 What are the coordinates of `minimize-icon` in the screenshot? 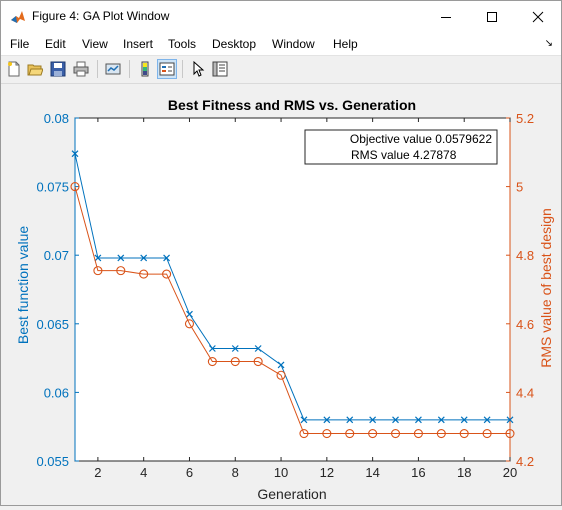 It's located at (446, 17).